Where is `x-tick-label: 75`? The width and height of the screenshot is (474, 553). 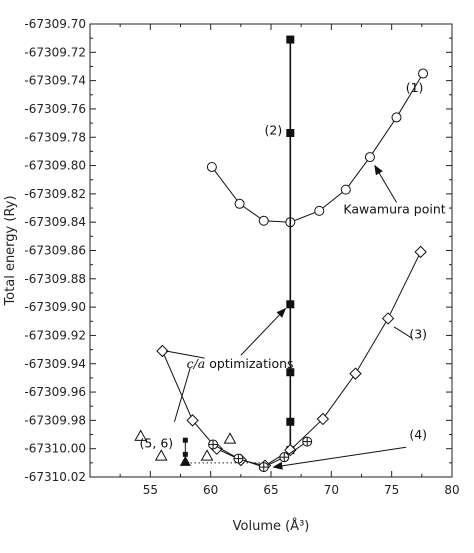 x-tick-label: 75 is located at coordinates (391, 490).